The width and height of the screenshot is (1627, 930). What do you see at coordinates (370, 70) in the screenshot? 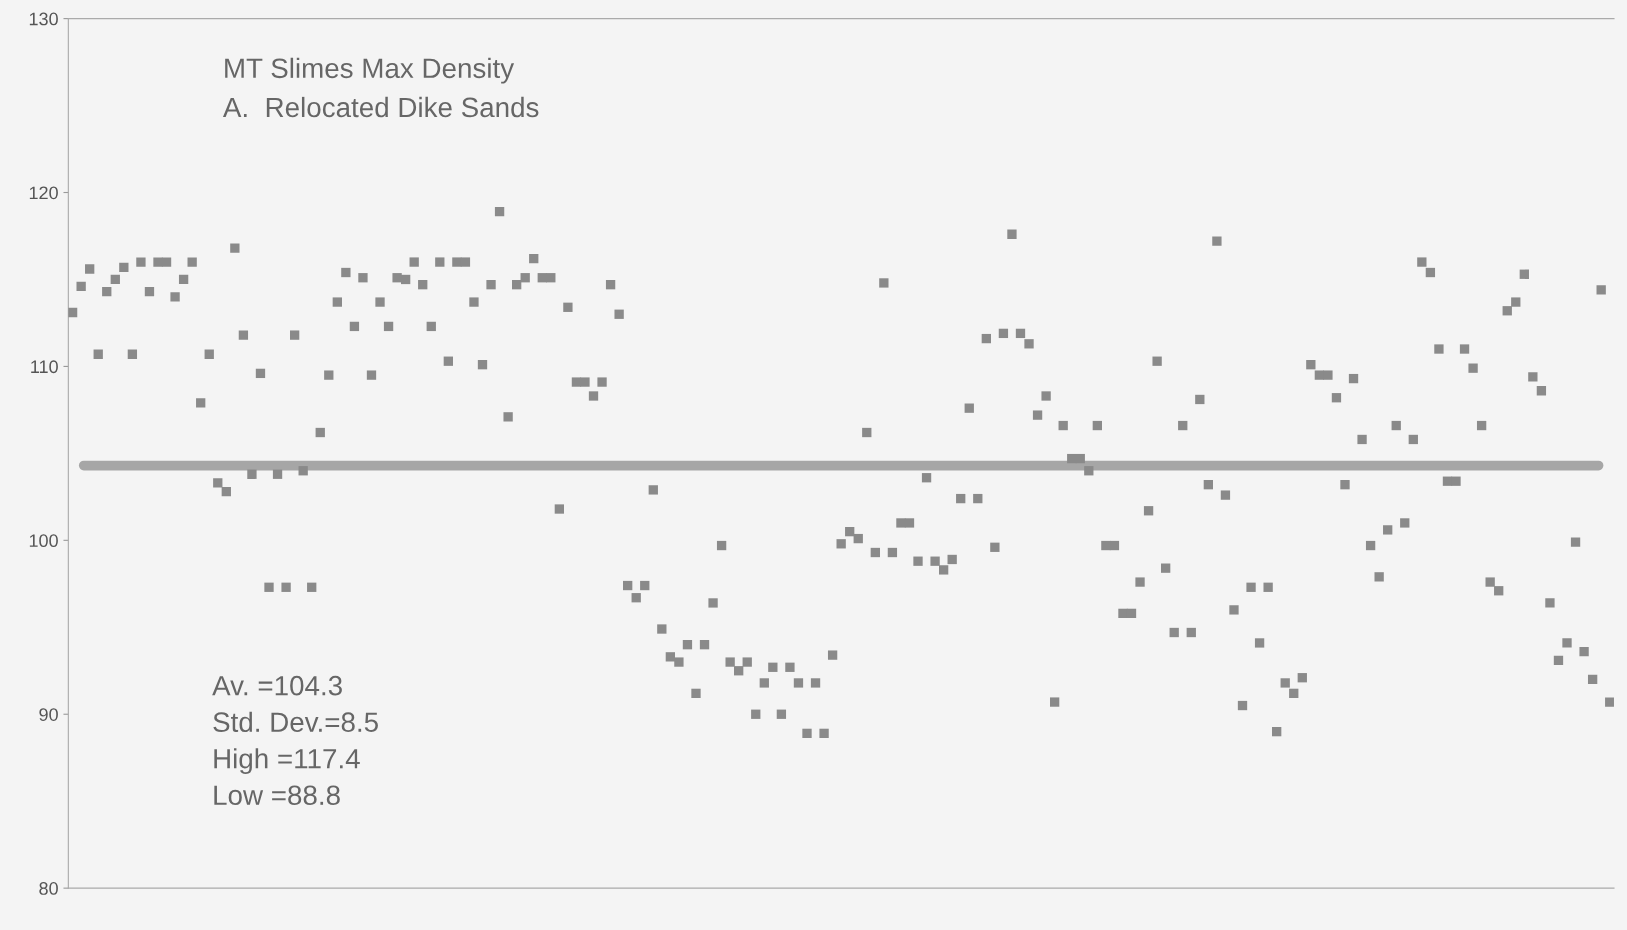
I see `text: MT Slimes Max Density` at bounding box center [370, 70].